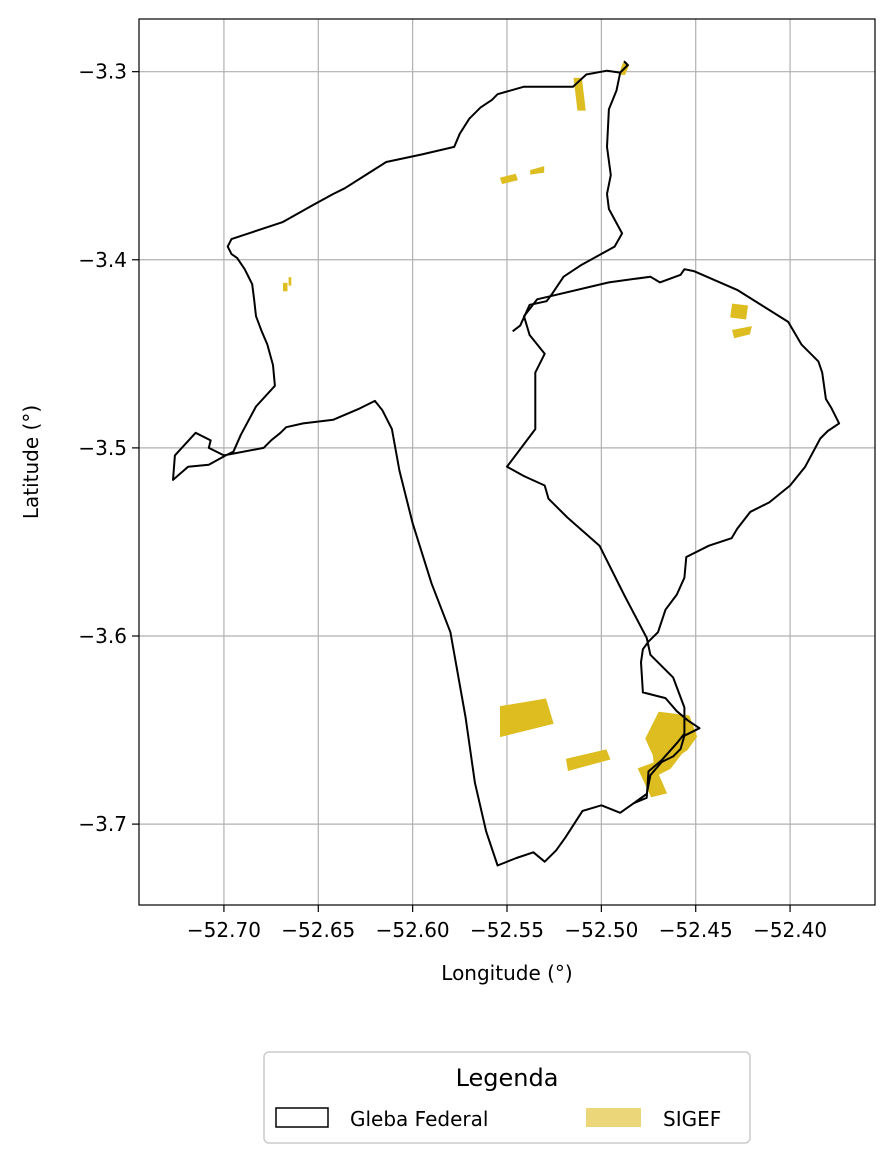 Image resolution: width=894 pixels, height=1163 pixels. What do you see at coordinates (102, 260) in the screenshot?
I see `y-tick-label: −3.4` at bounding box center [102, 260].